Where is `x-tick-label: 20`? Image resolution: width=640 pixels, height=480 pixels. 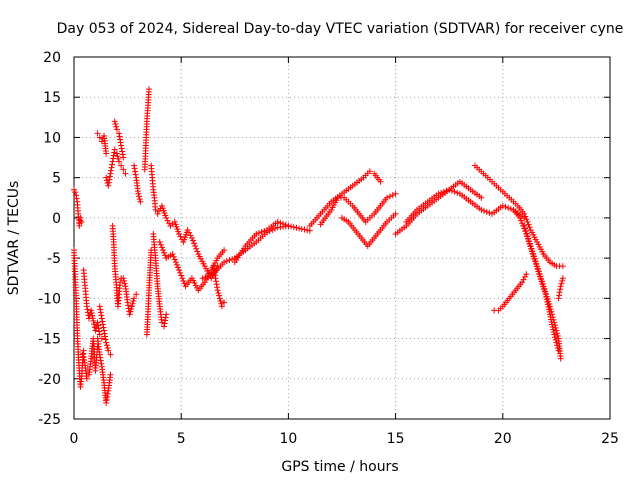 x-tick-label: 20 is located at coordinates (503, 439).